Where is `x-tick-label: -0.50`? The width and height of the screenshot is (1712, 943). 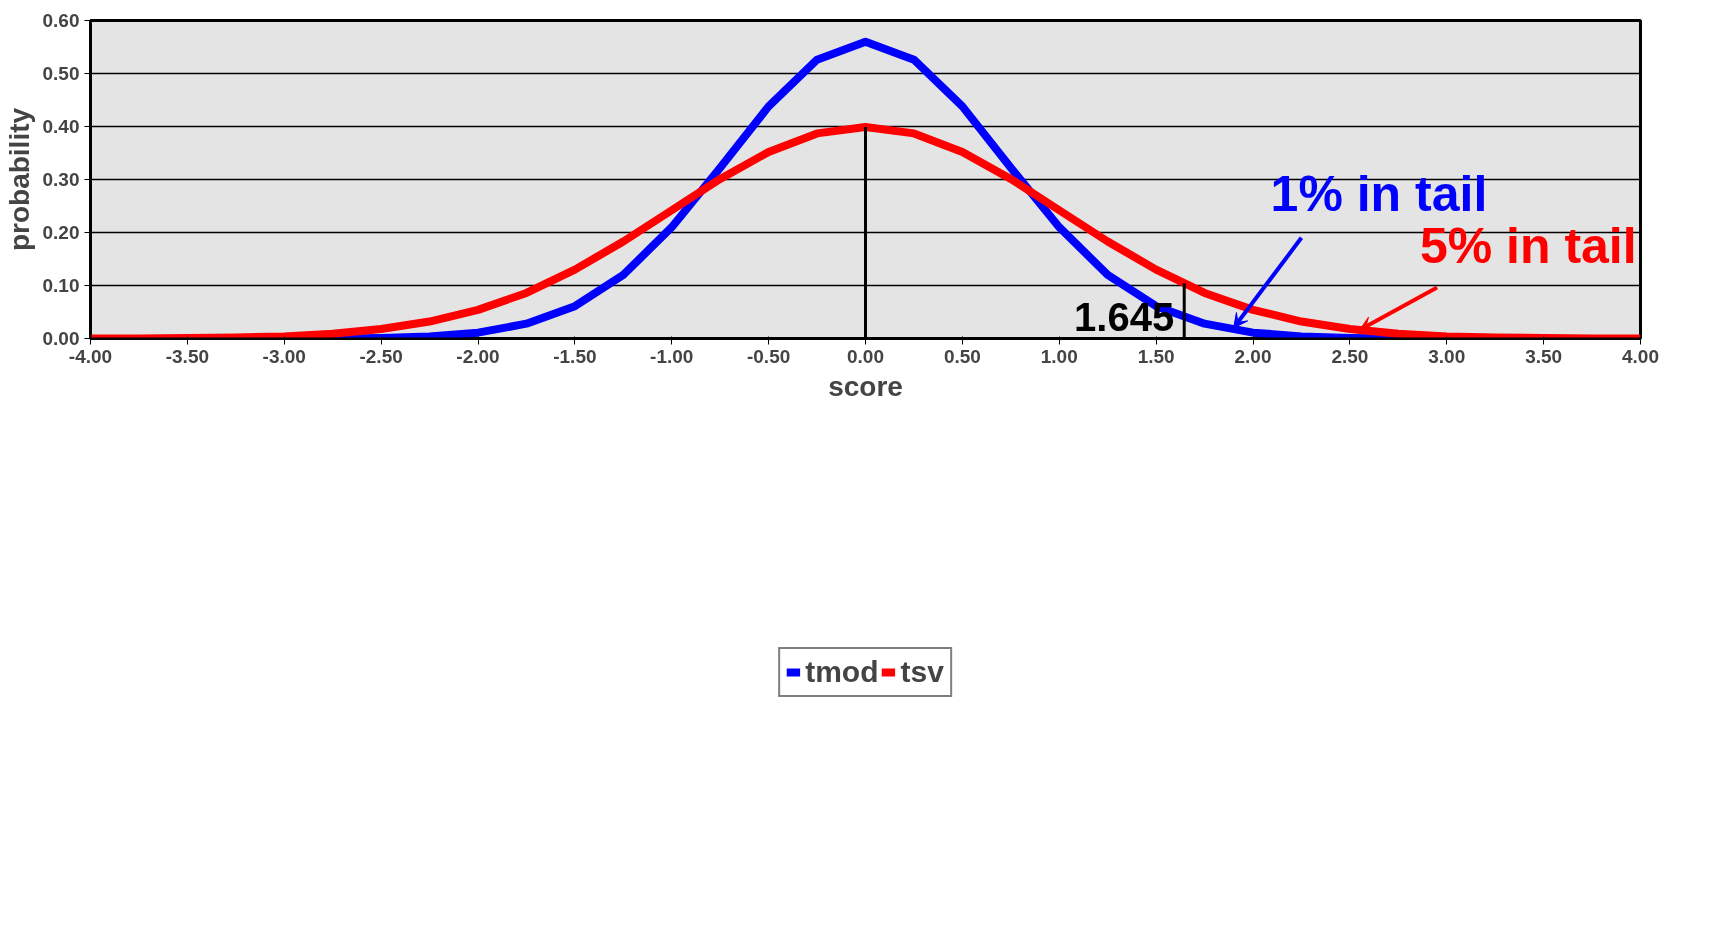 x-tick-label: -0.50 is located at coordinates (768, 356).